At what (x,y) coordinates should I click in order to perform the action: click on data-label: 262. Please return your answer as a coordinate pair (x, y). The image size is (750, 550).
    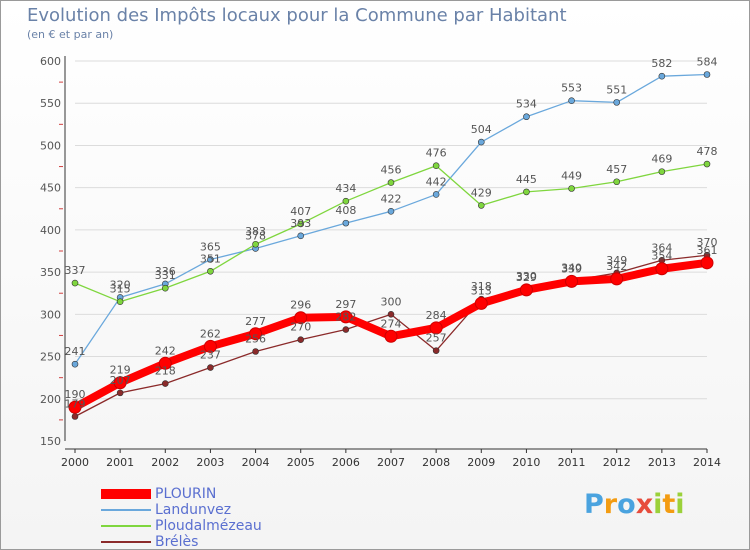
    Looking at the image, I should click on (210, 333).